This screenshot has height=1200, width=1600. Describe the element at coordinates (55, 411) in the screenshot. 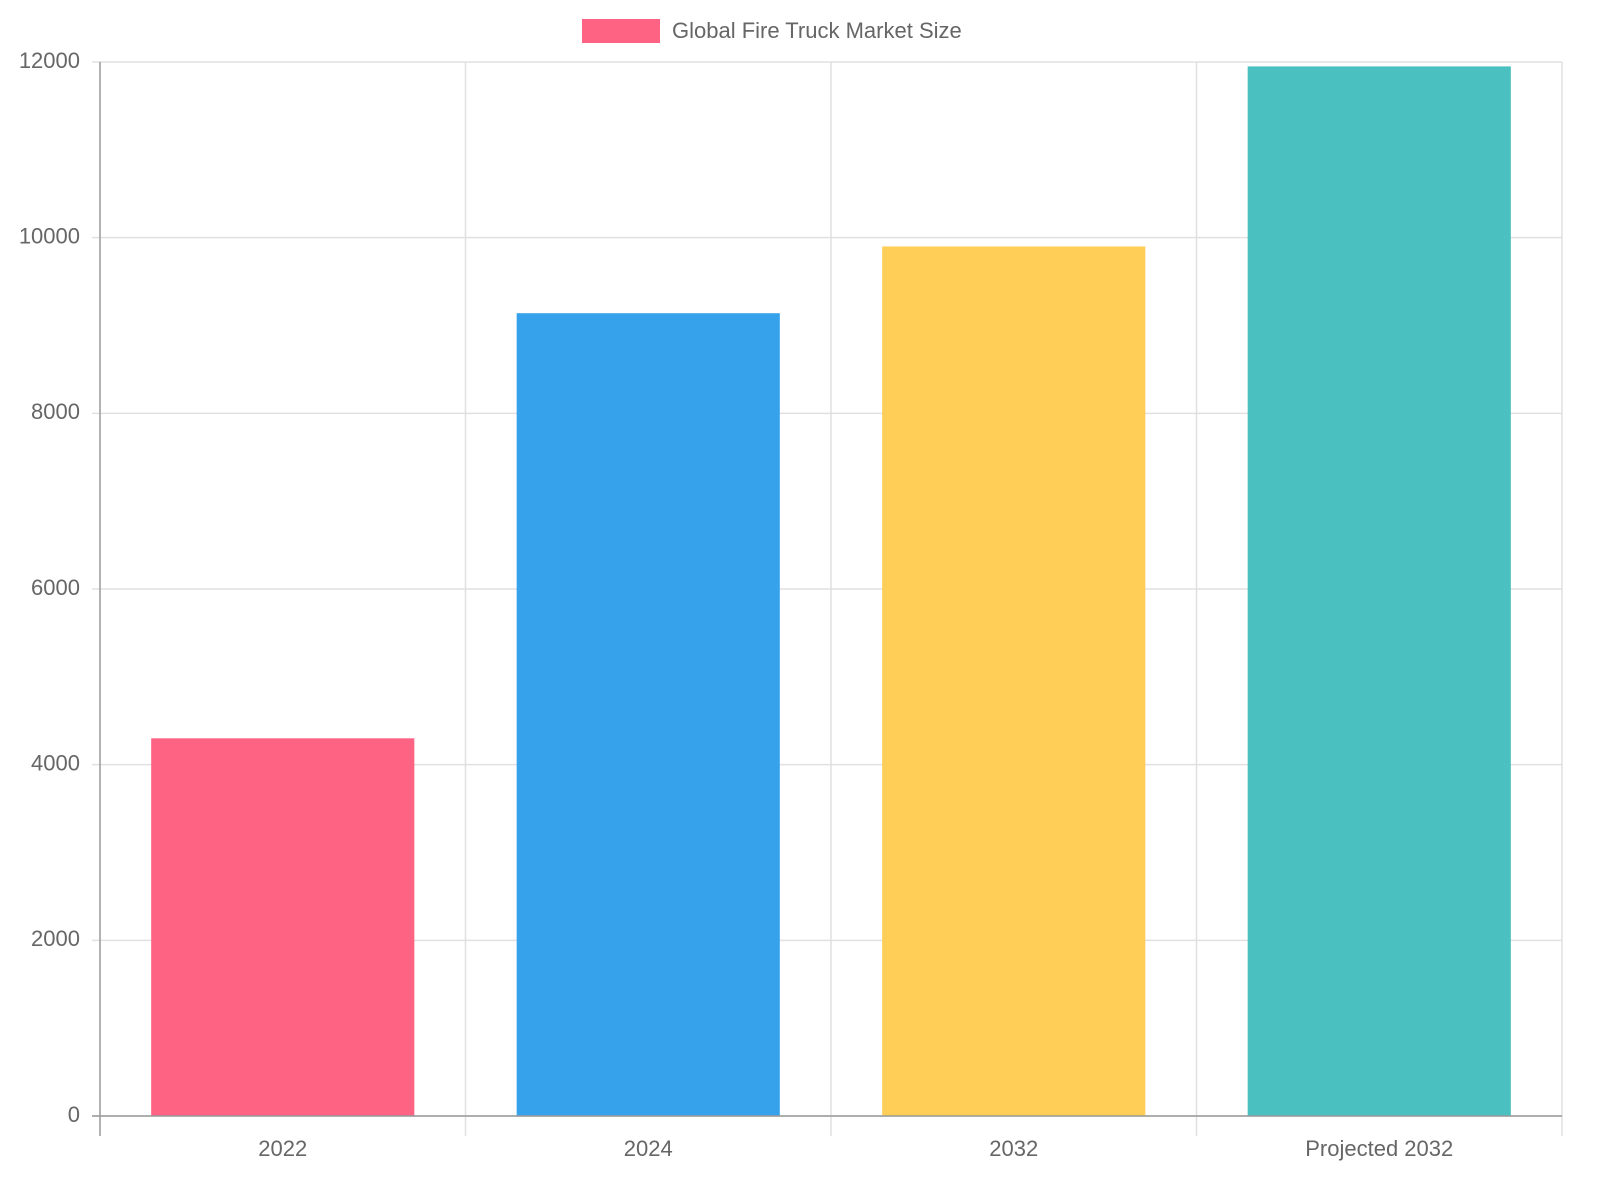

I see `y-tick-label: 8000` at that location.